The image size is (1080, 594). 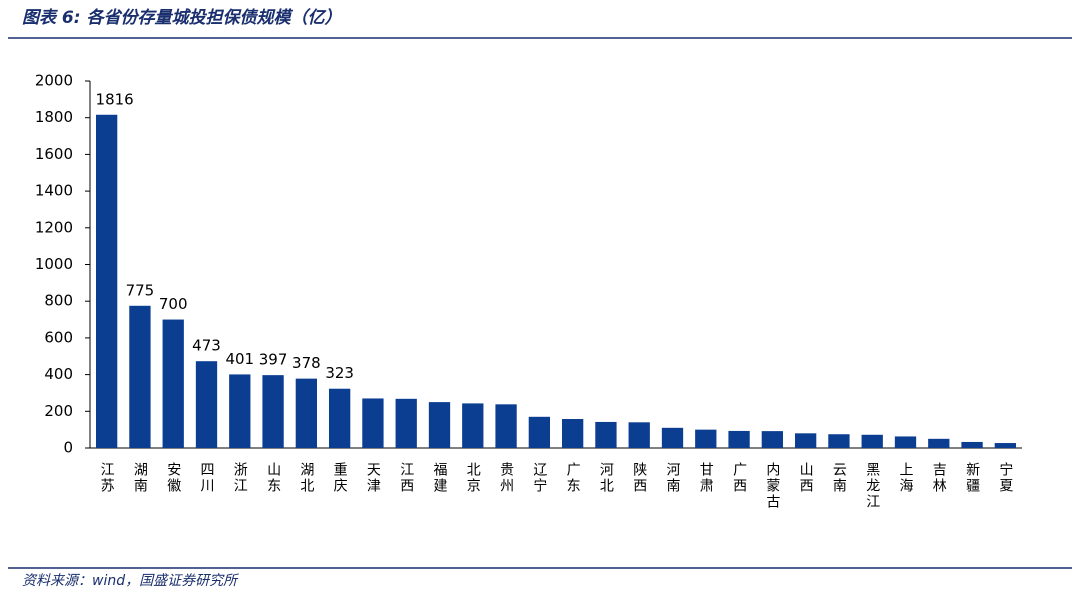 I want to click on y-tick-label: 800, so click(x=58, y=301).